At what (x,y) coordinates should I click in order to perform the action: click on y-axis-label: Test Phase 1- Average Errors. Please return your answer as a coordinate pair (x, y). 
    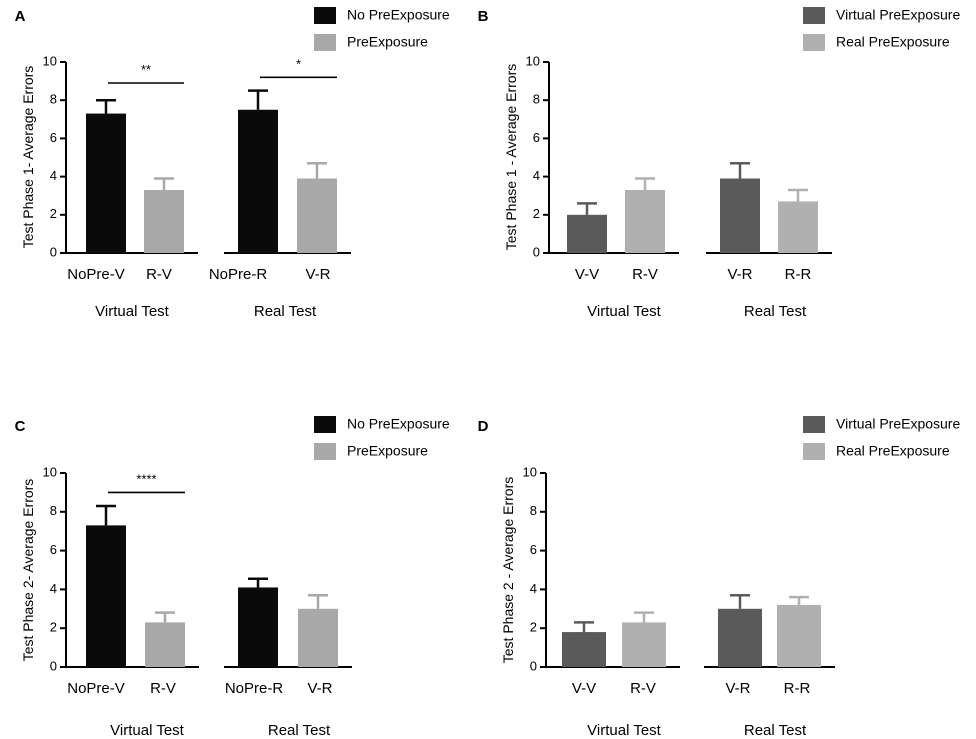
    Looking at the image, I should click on (28, 157).